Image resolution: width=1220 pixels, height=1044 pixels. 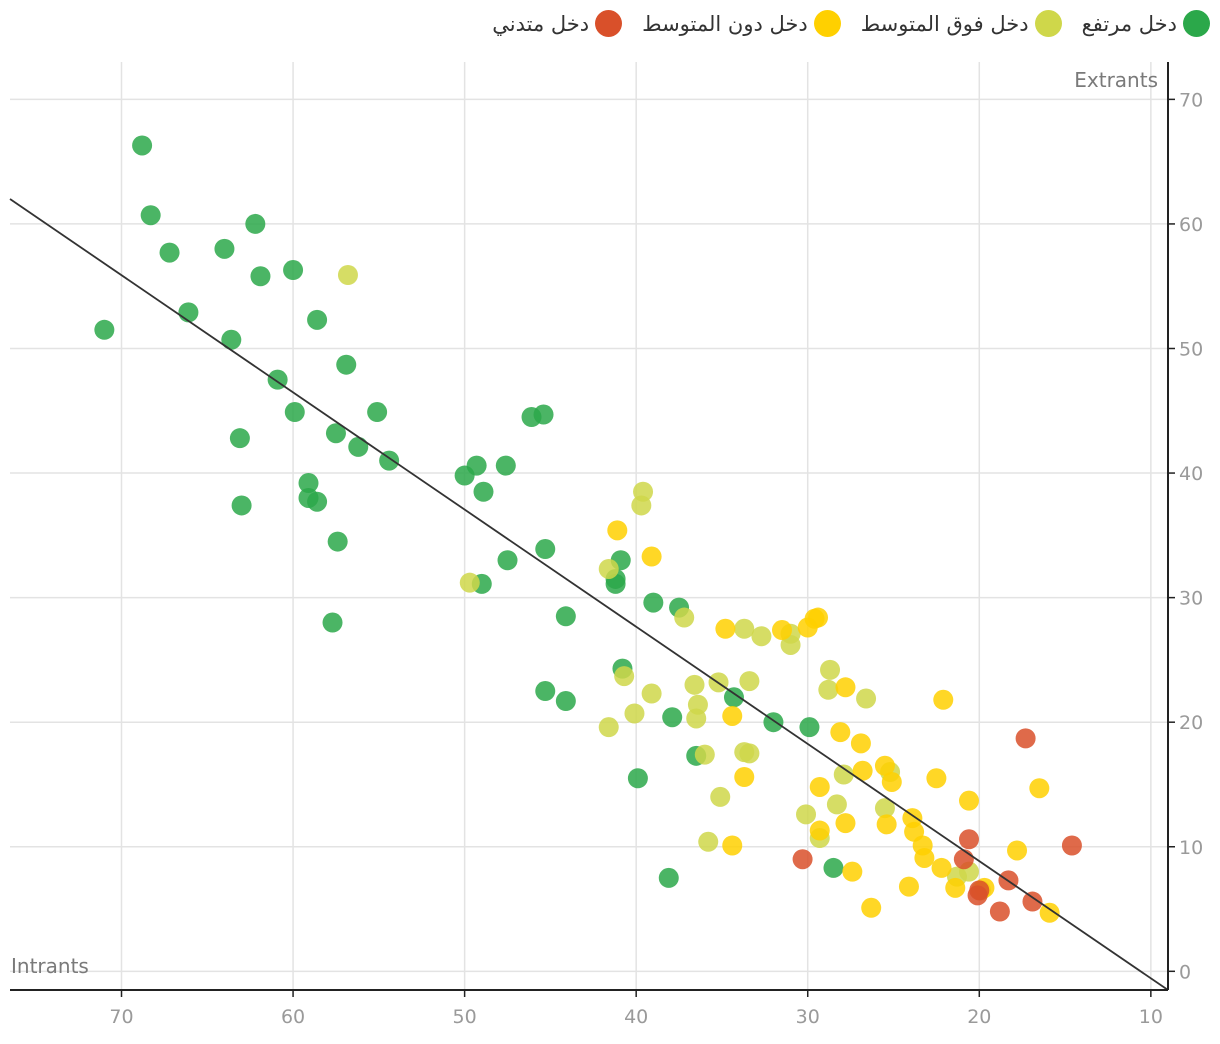 What do you see at coordinates (377, 412) in the screenshot?
I see `data-point-s0-p18` at bounding box center [377, 412].